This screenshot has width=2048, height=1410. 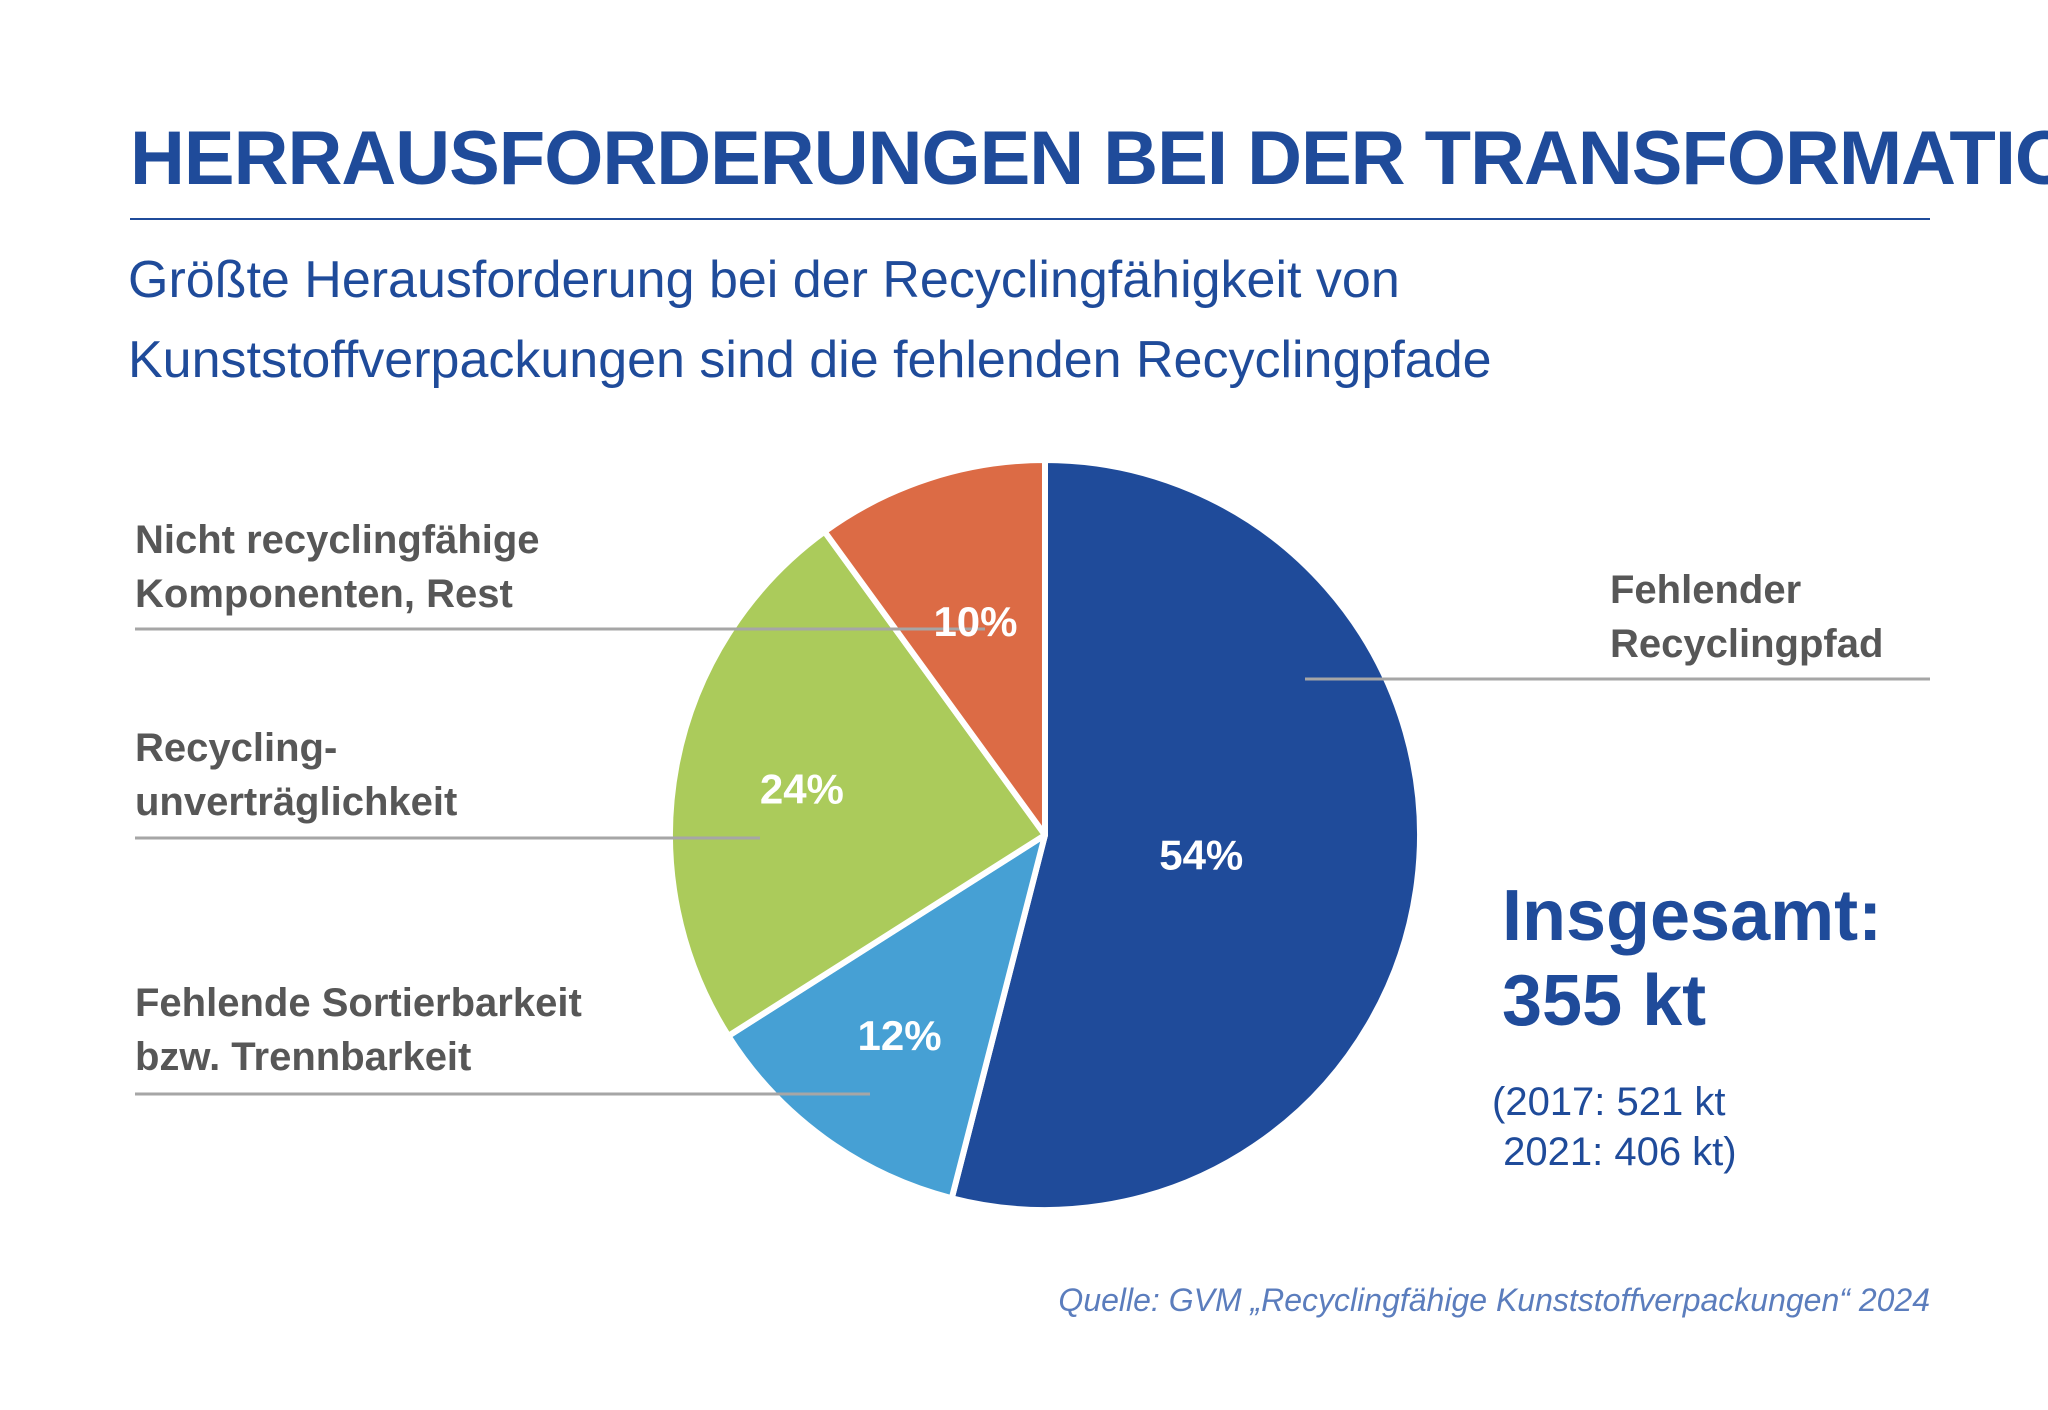 What do you see at coordinates (337, 540) in the screenshot?
I see `legend-label-komponenten-line1: Nicht recyclingfähige` at bounding box center [337, 540].